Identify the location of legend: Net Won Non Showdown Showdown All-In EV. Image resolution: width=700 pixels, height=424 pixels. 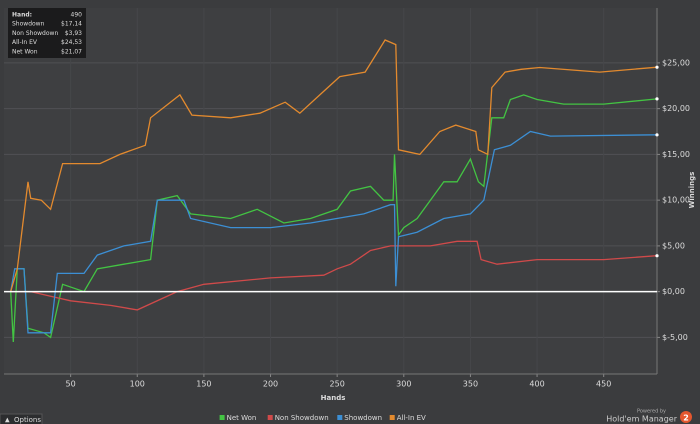
(322, 418).